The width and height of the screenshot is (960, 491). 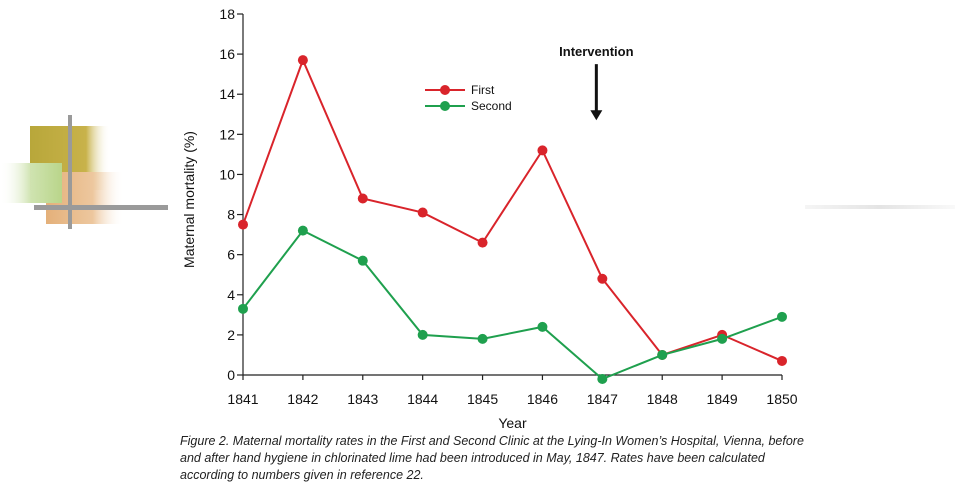 What do you see at coordinates (227, 94) in the screenshot?
I see `y-tick-label: 14` at bounding box center [227, 94].